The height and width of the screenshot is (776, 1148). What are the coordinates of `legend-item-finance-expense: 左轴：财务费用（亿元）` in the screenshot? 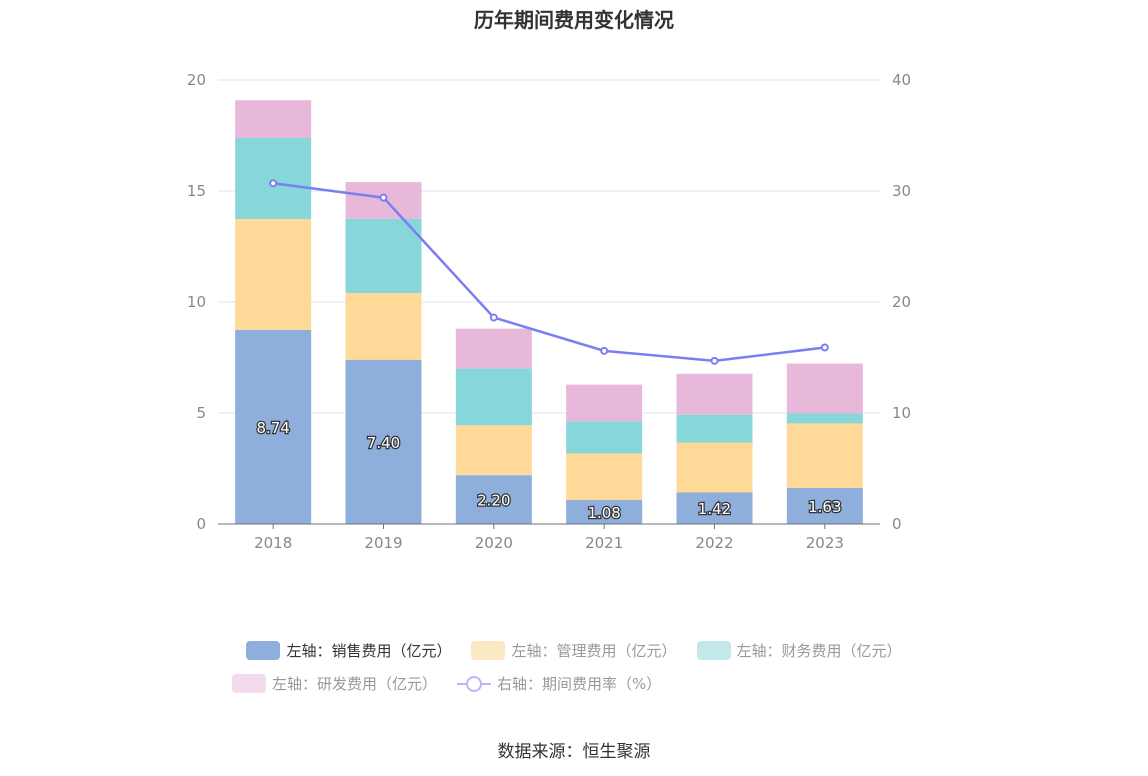 It's located at (799, 650).